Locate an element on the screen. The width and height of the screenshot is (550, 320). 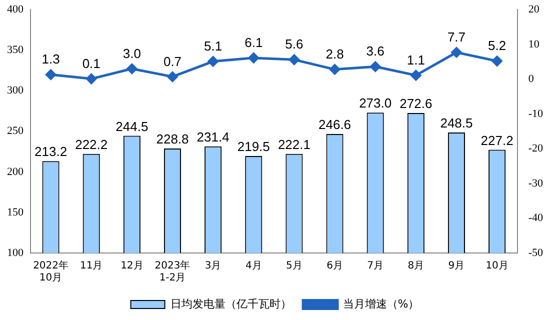
y2-tick-label: -40 is located at coordinates (536, 218).